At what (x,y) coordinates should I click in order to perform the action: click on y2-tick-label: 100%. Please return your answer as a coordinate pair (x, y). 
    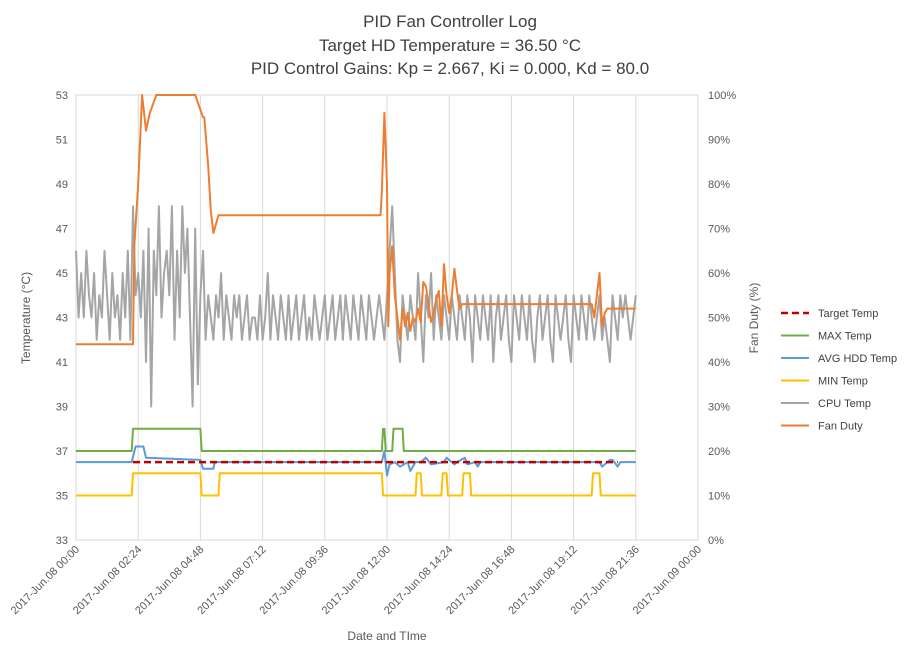
    Looking at the image, I should click on (722, 96).